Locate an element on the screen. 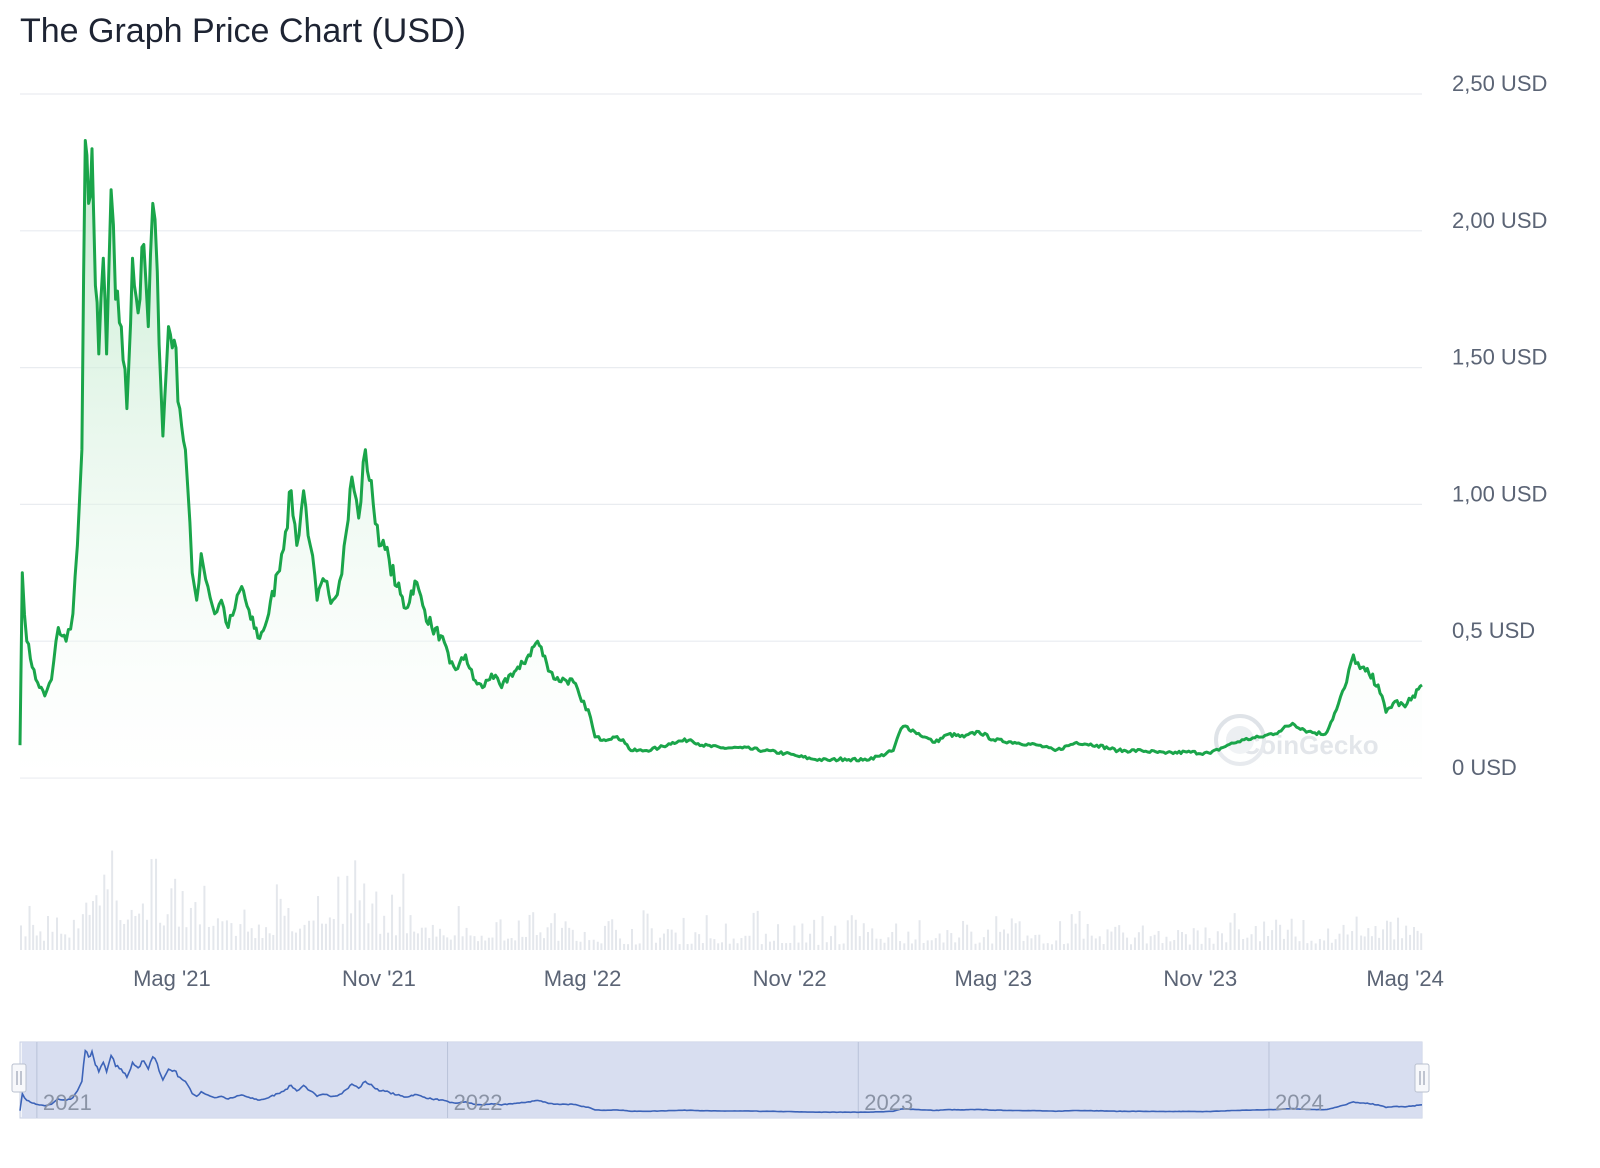 The width and height of the screenshot is (1600, 1168). x-tick-label: Nov '23 is located at coordinates (1200, 978).